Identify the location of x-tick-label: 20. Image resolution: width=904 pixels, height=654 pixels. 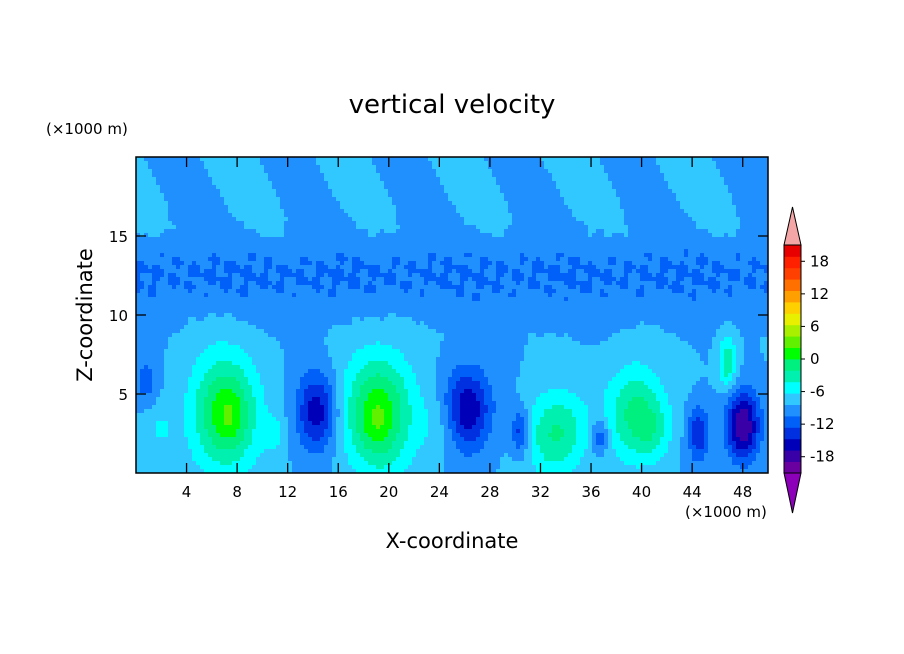
(388, 492).